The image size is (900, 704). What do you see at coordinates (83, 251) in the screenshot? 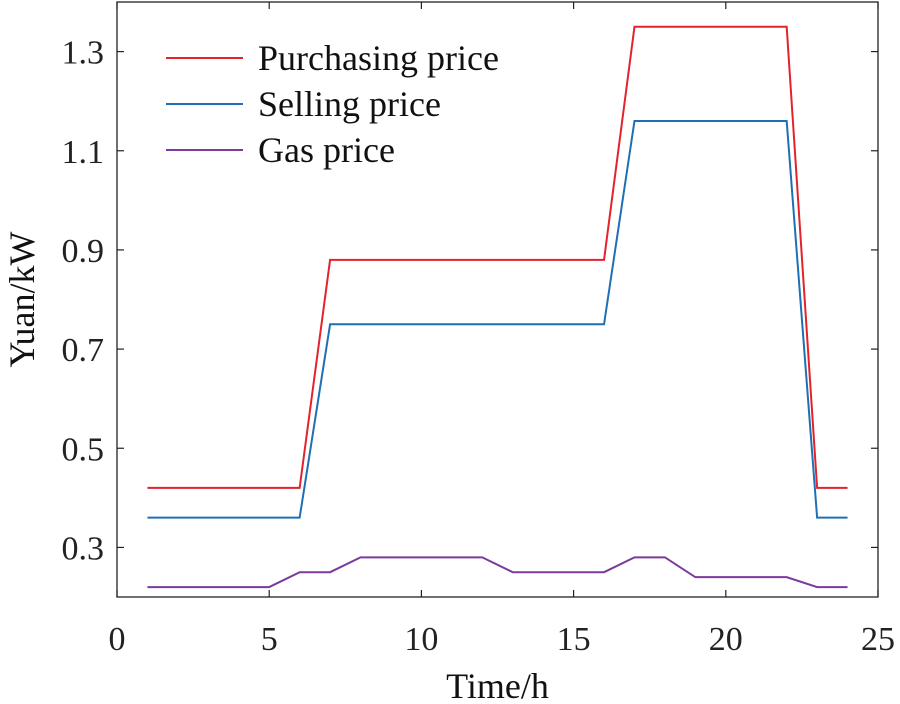
I see `y-tick-label: 0.9` at bounding box center [83, 251].